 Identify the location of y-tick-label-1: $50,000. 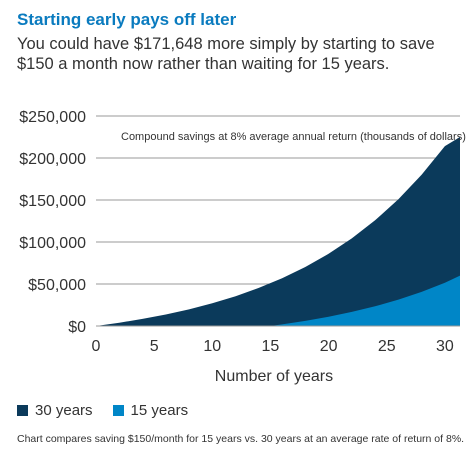
(57, 285).